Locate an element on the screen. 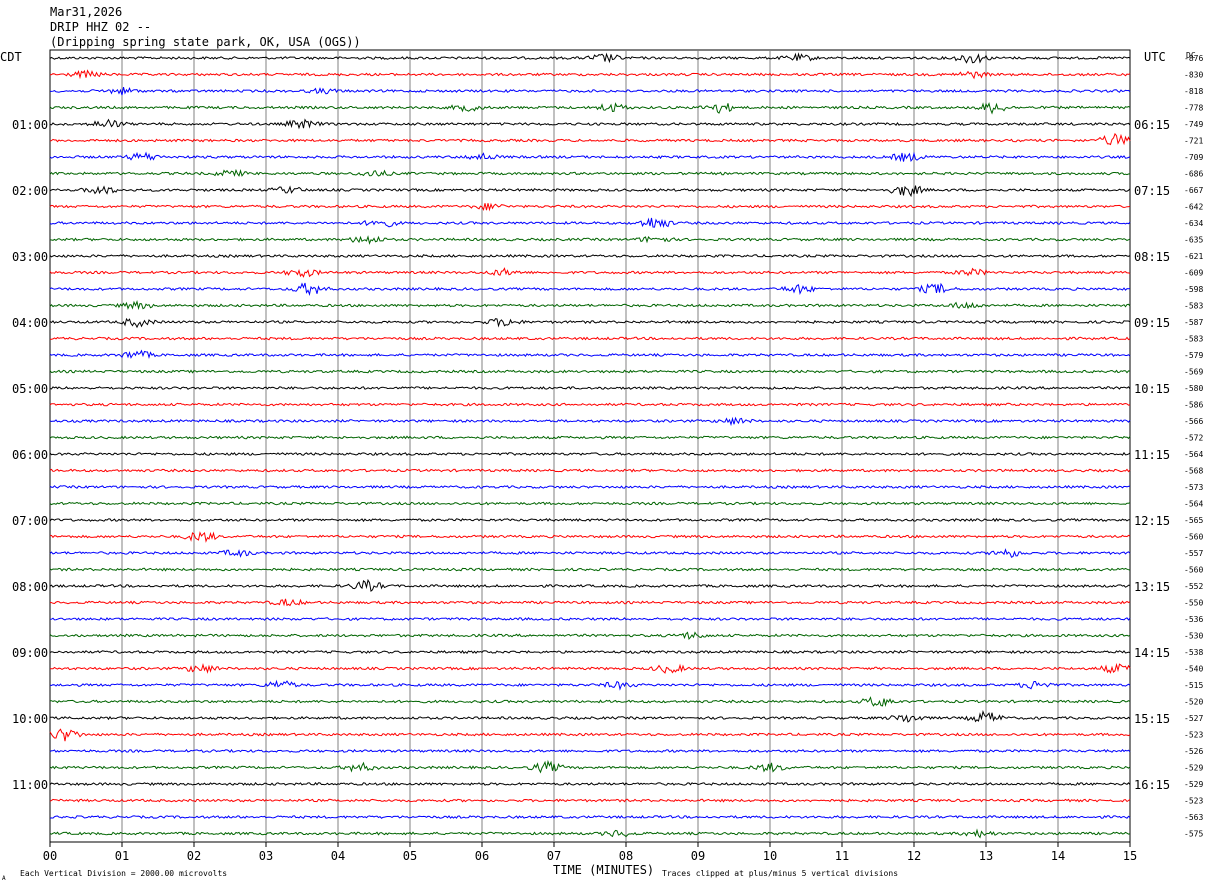  dc-offset-label: -572 is located at coordinates (1193, 438).